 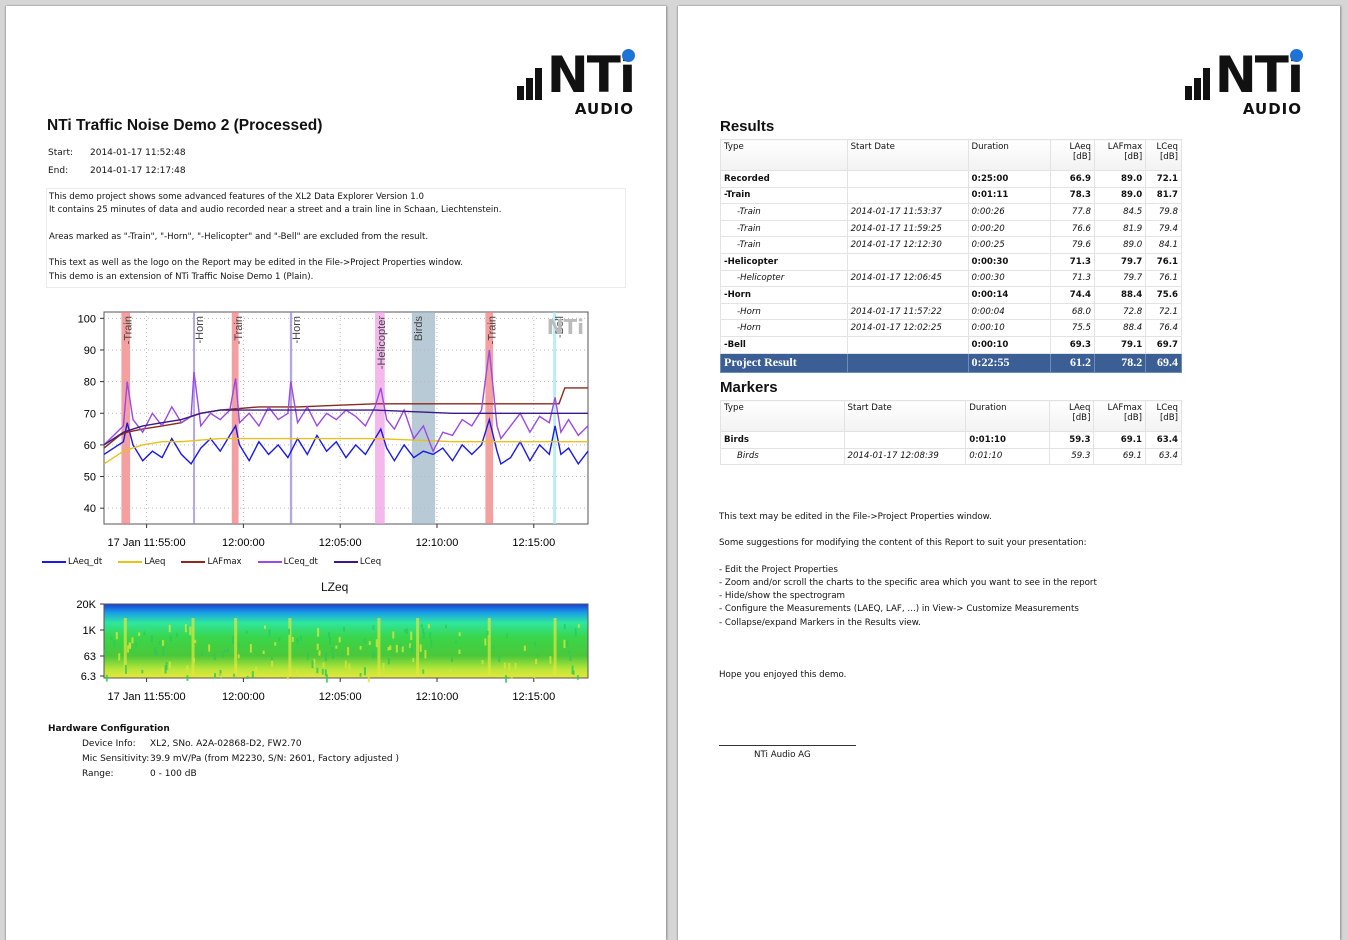 What do you see at coordinates (782, 456) in the screenshot?
I see `table-cell: Birds` at bounding box center [782, 456].